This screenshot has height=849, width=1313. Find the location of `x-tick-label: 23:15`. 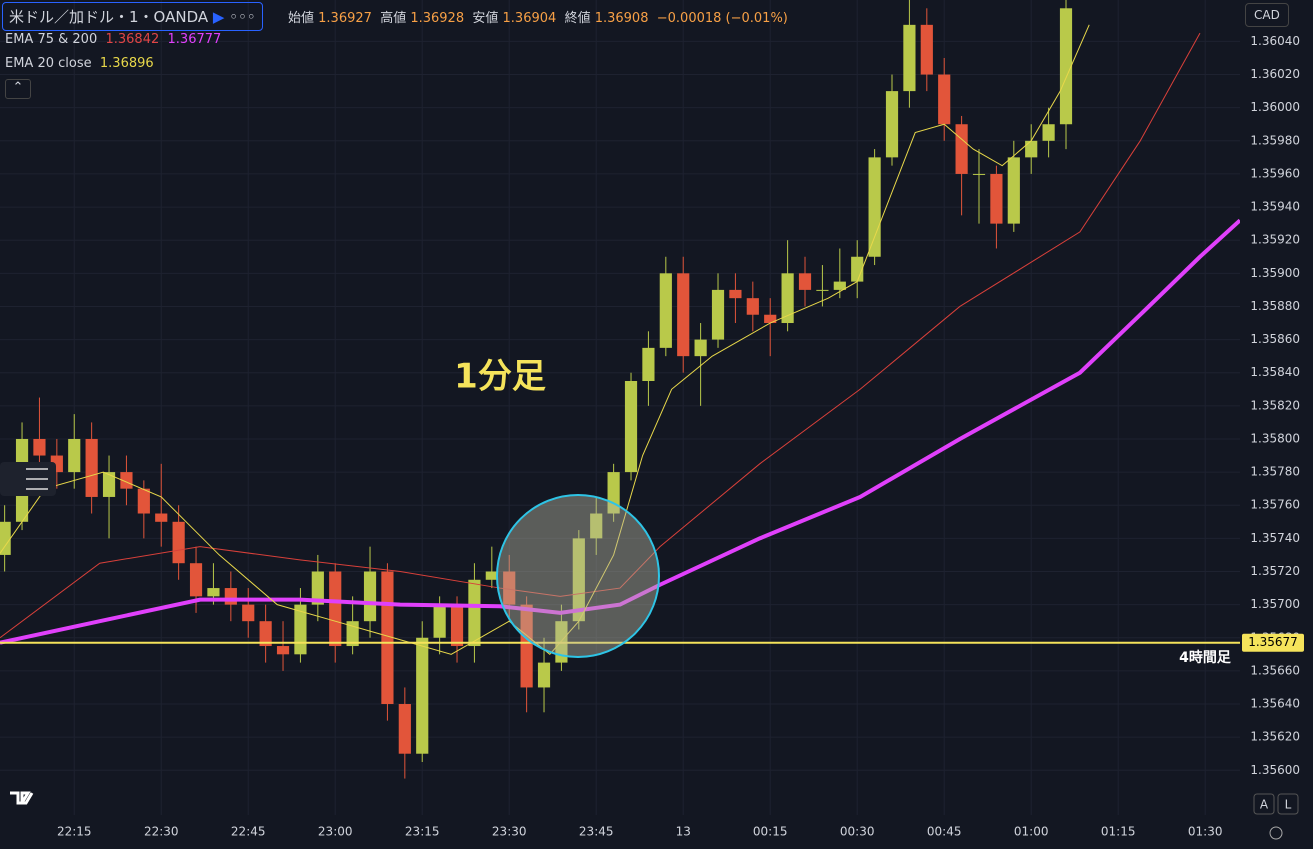

x-tick-label: 23:15 is located at coordinates (422, 832).